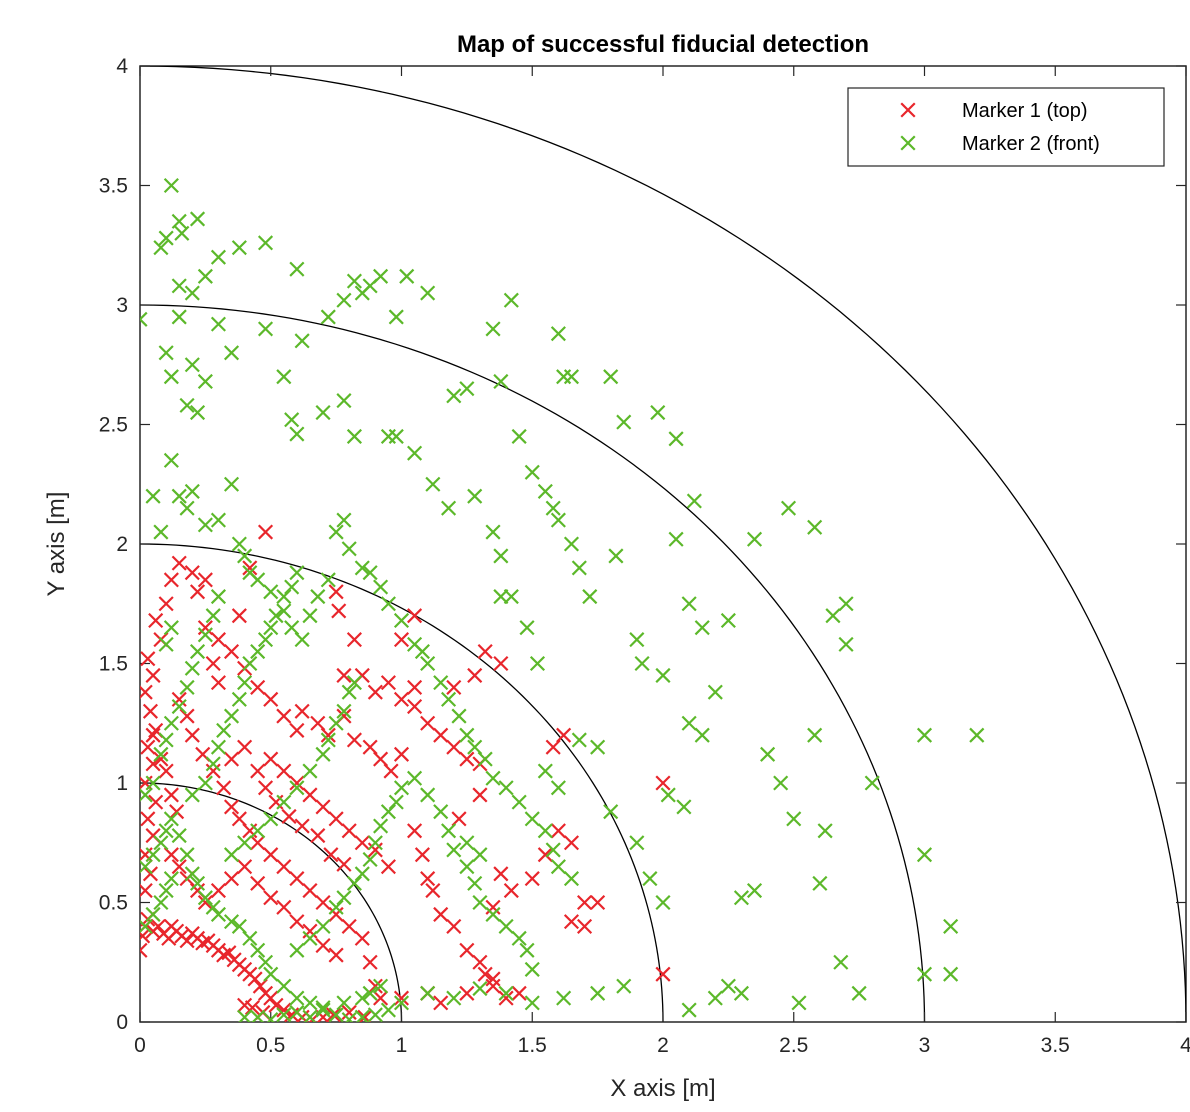  What do you see at coordinates (140, 1045) in the screenshot?
I see `x-tick-label: 0` at bounding box center [140, 1045].